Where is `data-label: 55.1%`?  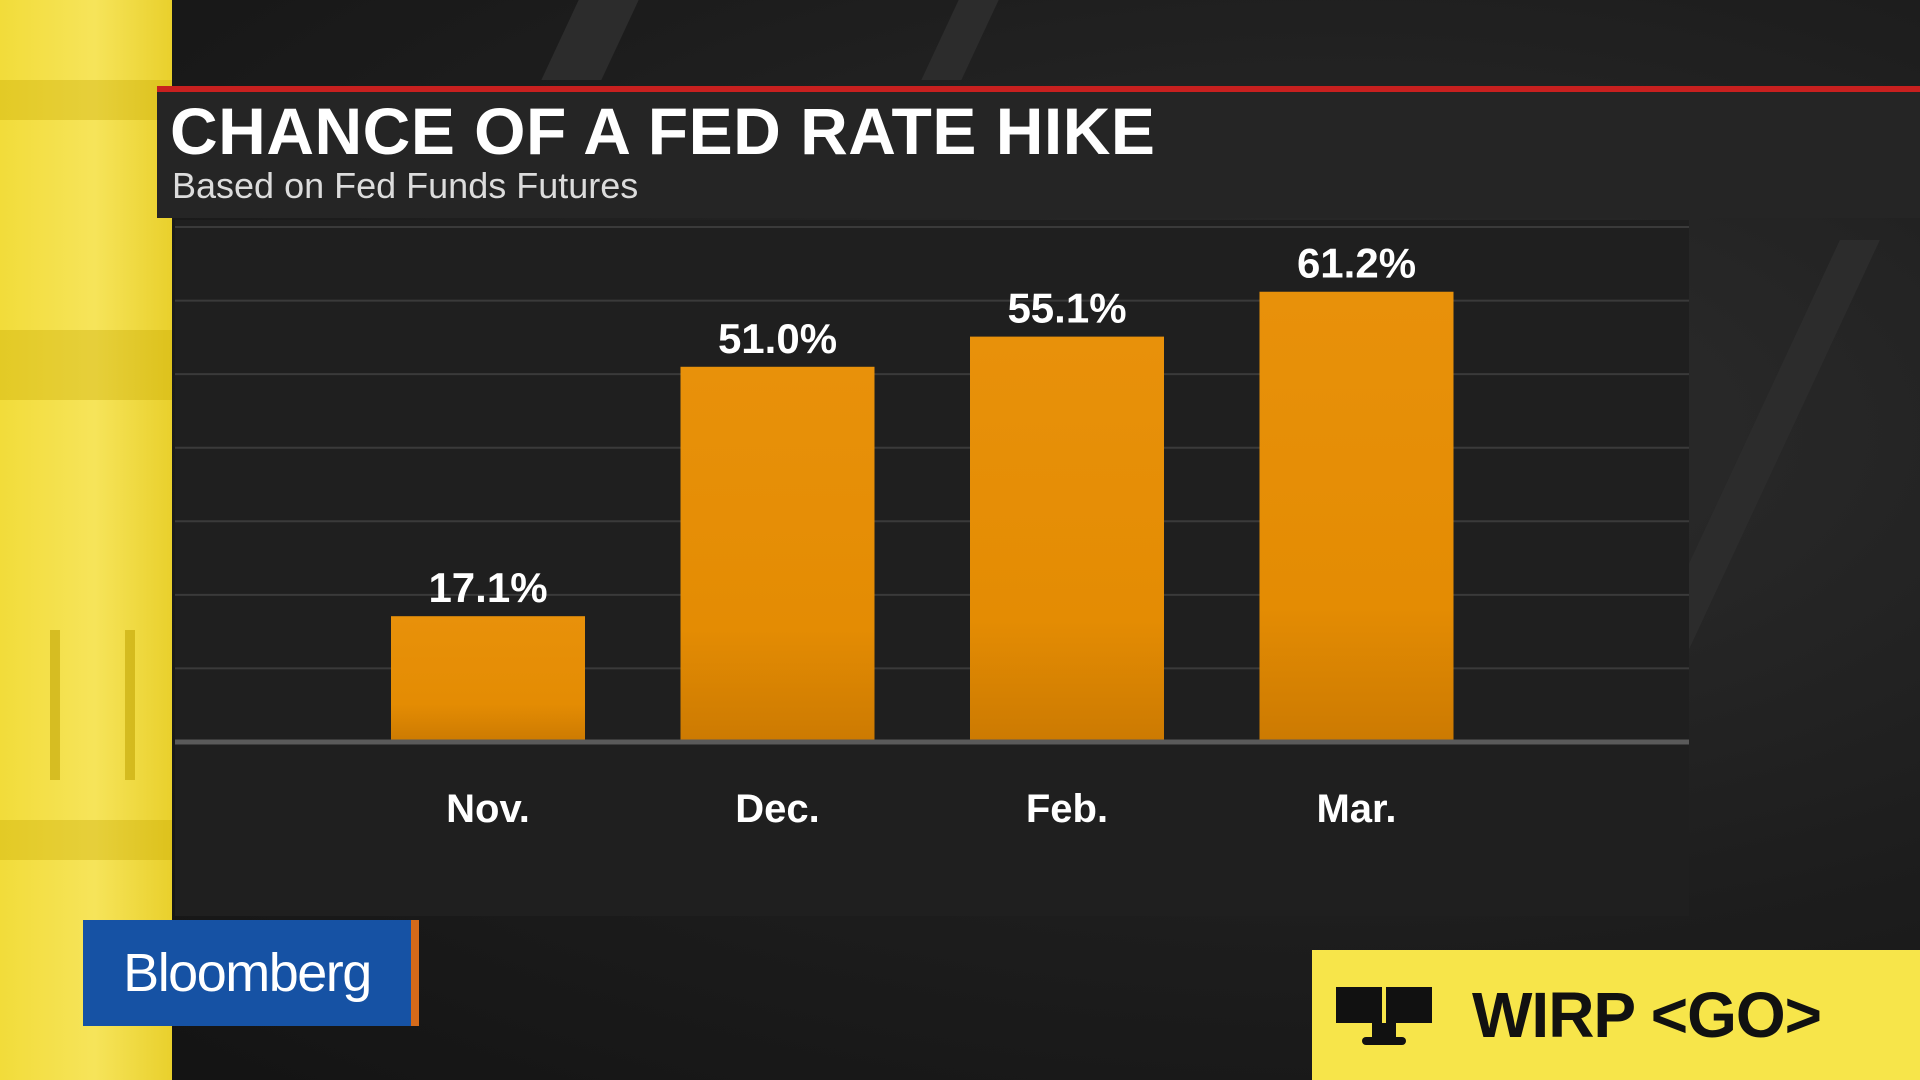 data-label: 55.1% is located at coordinates (1066, 308).